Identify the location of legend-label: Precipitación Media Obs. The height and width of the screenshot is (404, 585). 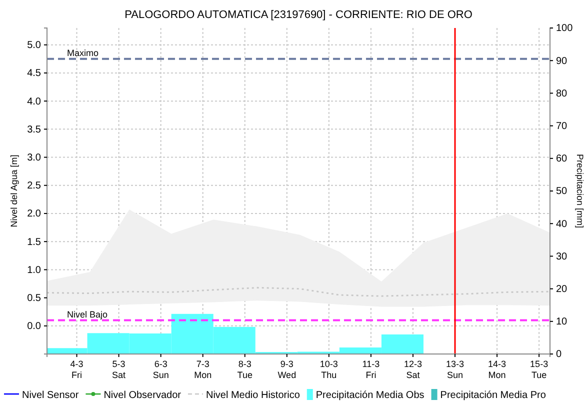
(370, 395).